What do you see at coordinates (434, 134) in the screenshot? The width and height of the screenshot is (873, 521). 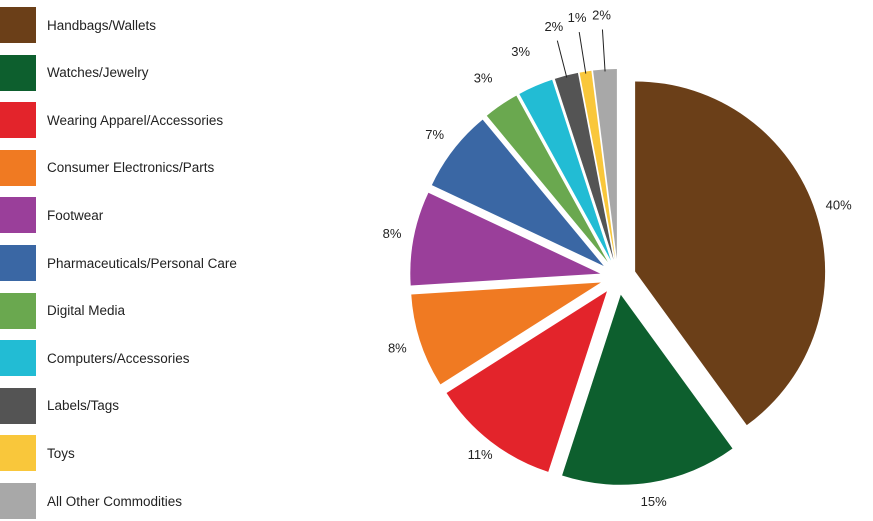 I see `slice-label: 7%` at bounding box center [434, 134].